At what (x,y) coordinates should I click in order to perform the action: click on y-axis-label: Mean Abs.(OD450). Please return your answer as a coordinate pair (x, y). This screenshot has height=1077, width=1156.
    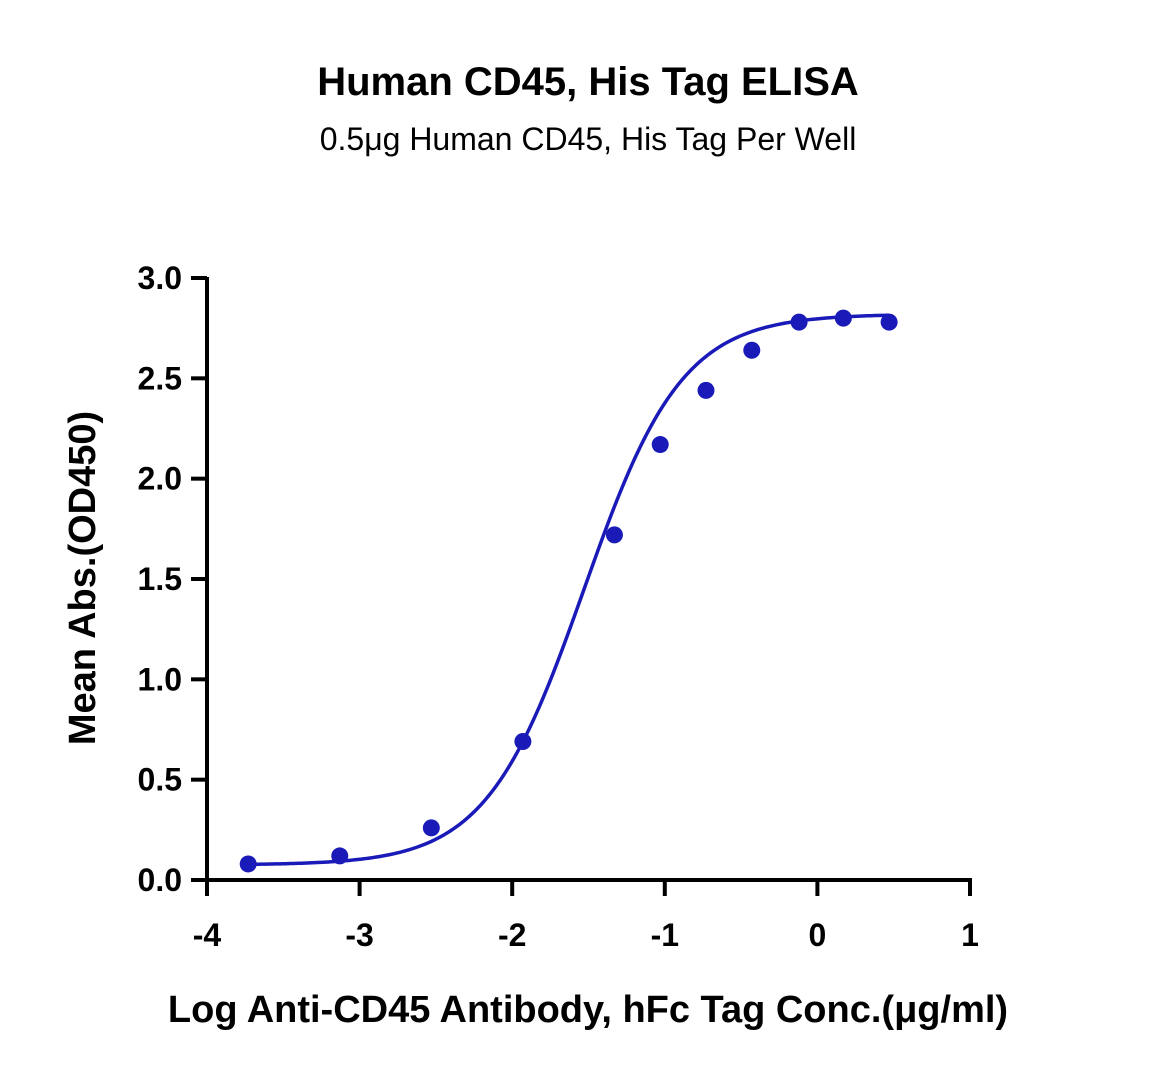
    Looking at the image, I should click on (83, 578).